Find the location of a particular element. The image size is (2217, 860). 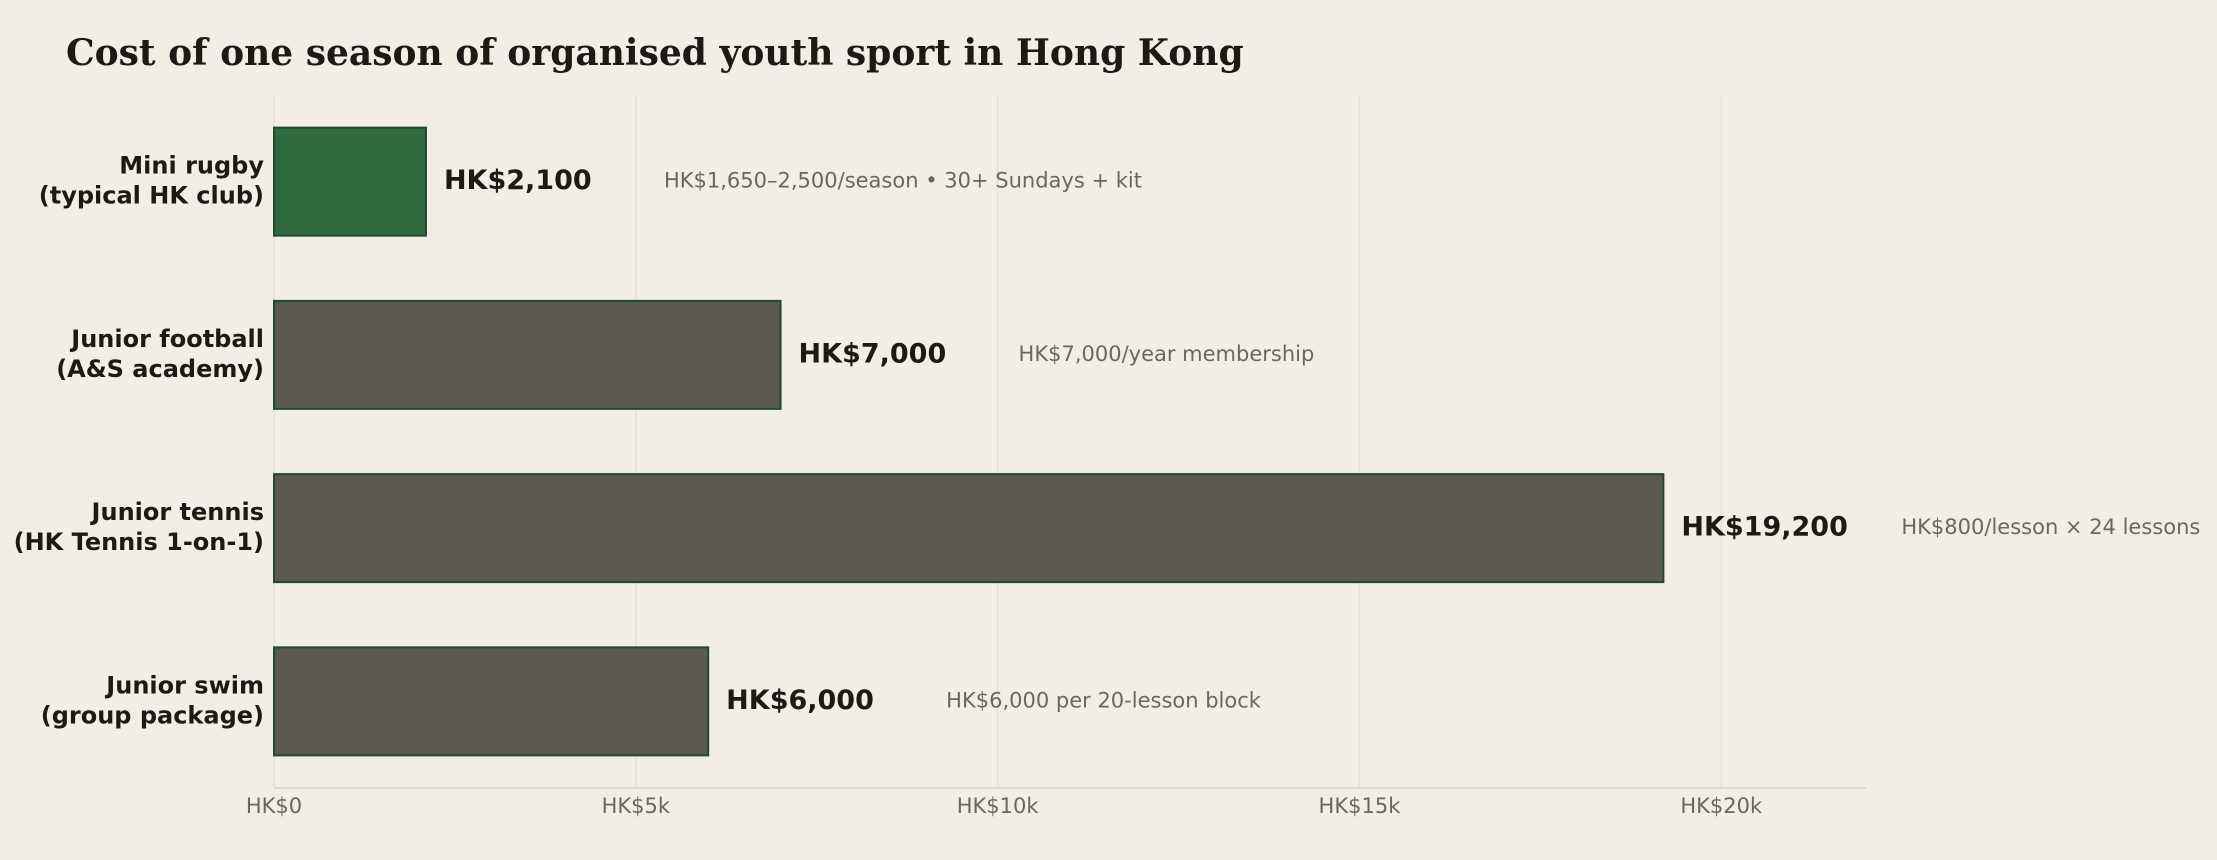

y-tick-label: (A&S academy) is located at coordinates (160, 369).